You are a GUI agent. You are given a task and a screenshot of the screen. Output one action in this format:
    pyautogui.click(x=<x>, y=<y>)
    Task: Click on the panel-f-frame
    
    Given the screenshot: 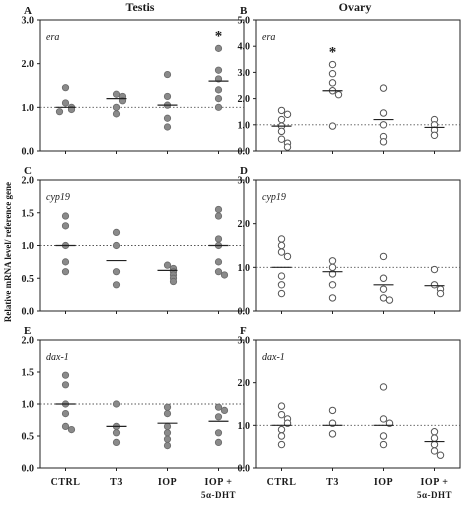 What is the action you would take?
    pyautogui.click(x=358, y=404)
    